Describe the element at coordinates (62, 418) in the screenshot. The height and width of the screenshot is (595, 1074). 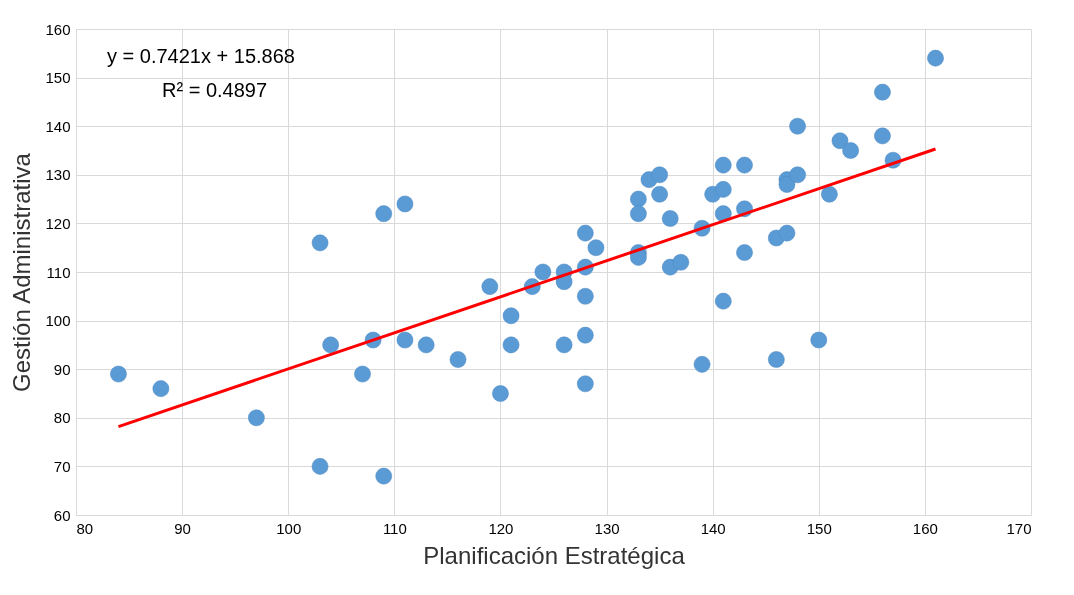
I see `y-tick-label: 80` at that location.